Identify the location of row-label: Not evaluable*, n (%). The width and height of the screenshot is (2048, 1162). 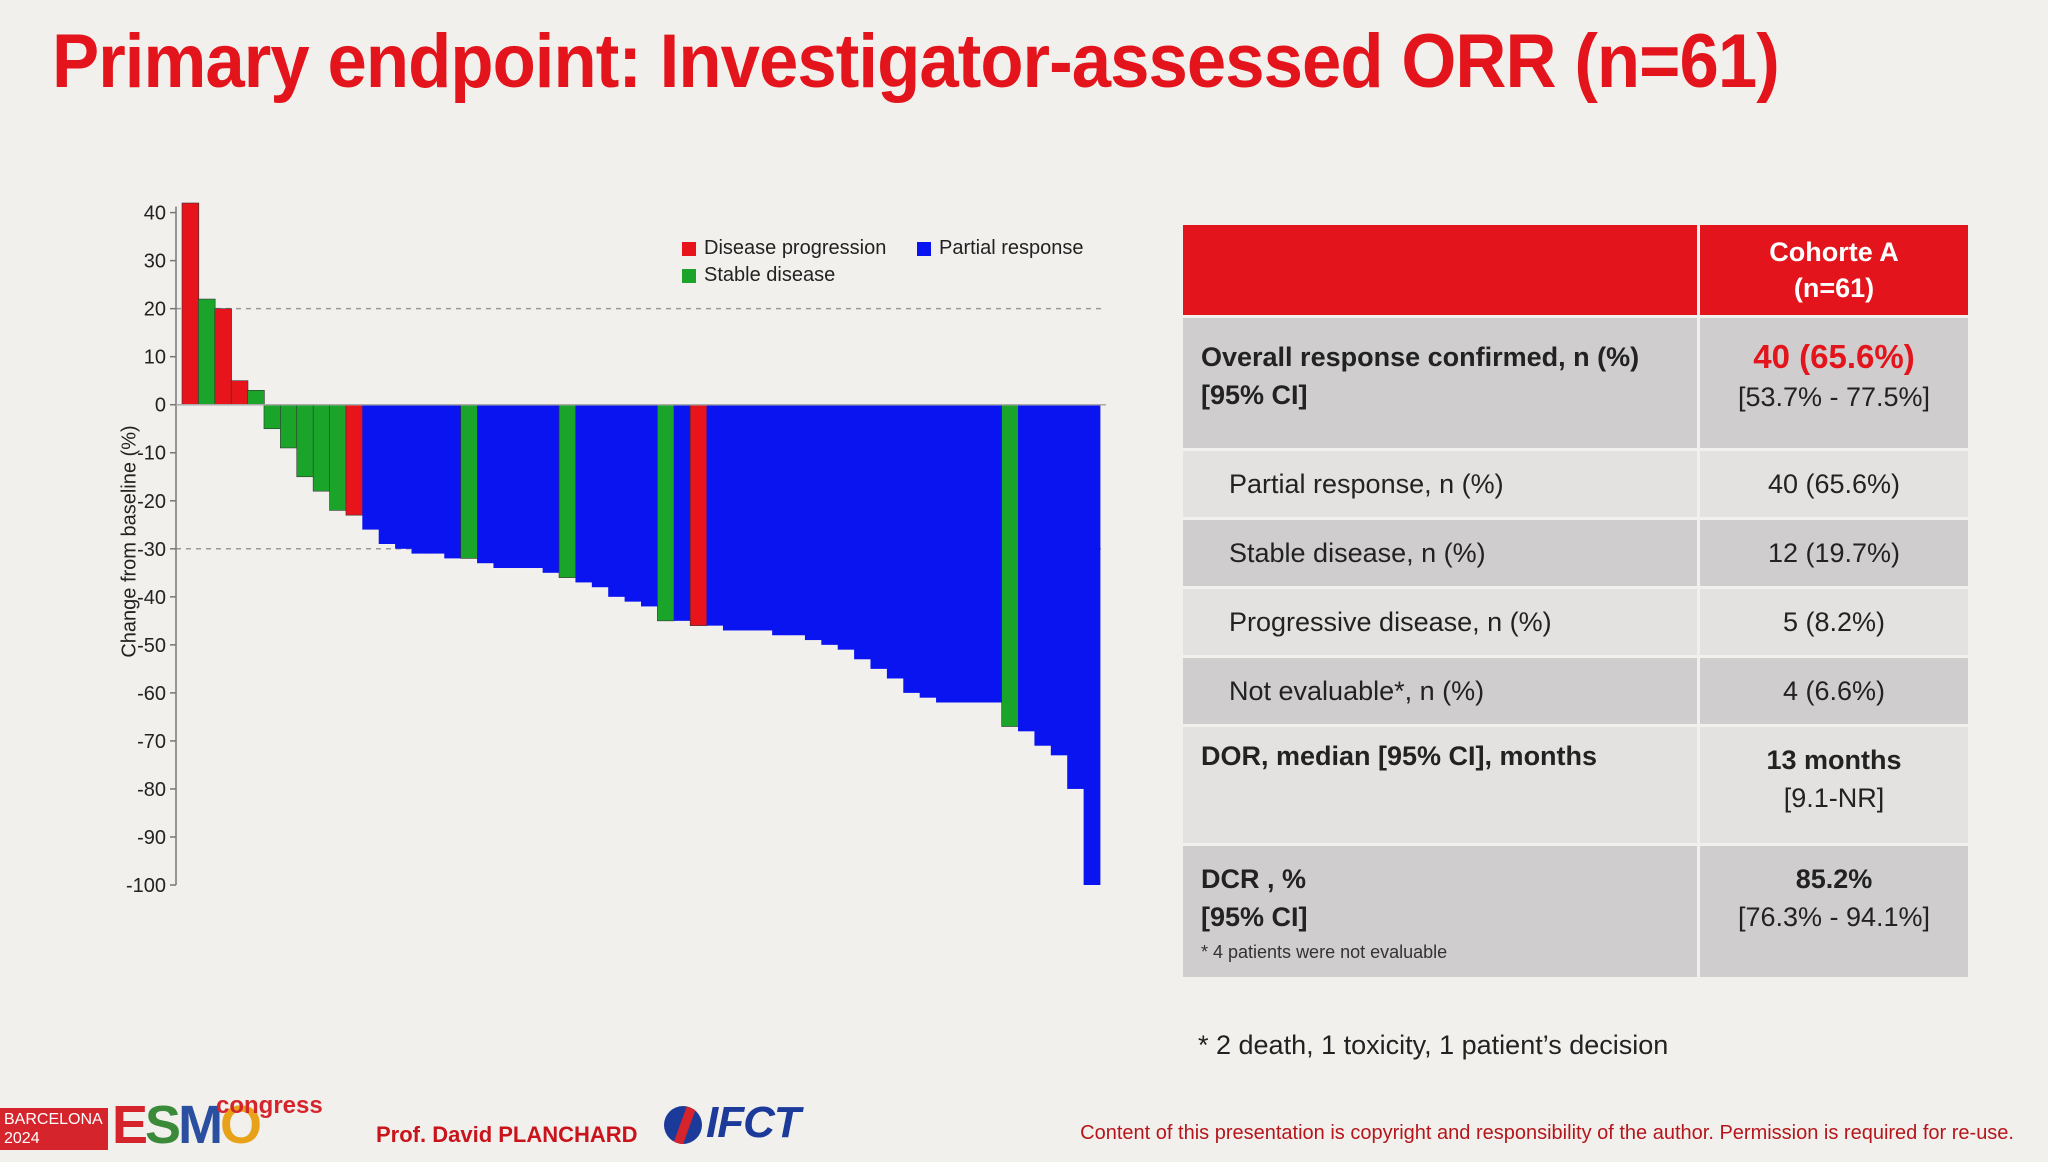
(1357, 690).